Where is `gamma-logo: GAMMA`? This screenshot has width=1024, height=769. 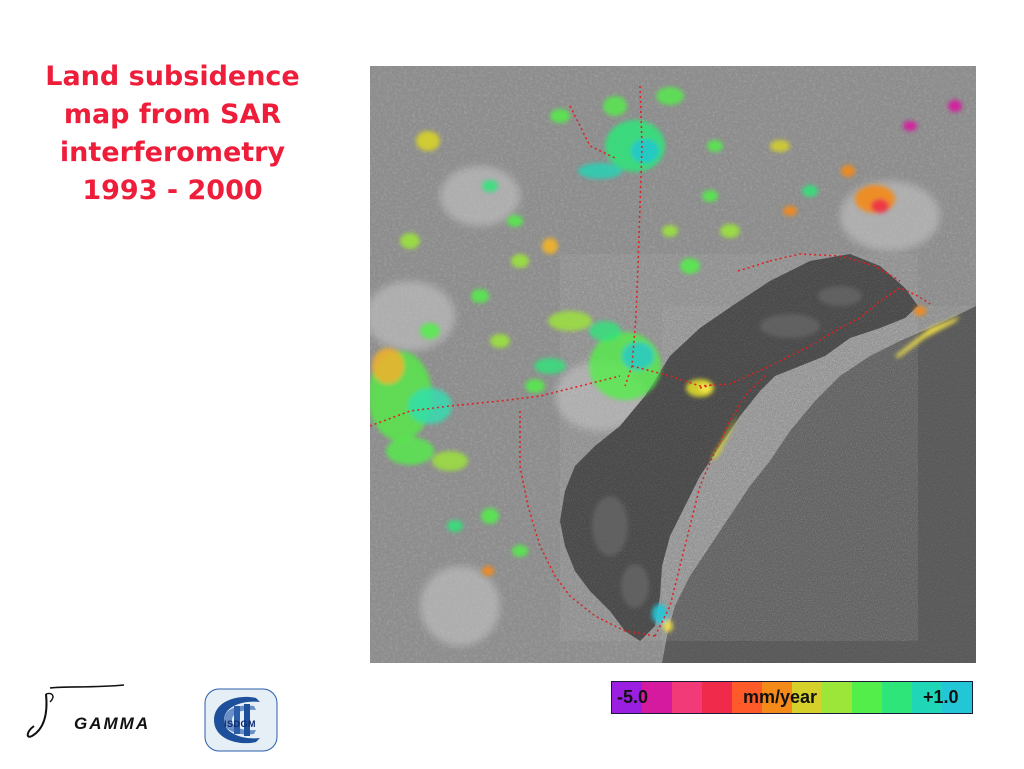
gamma-logo: GAMMA is located at coordinates (99, 714).